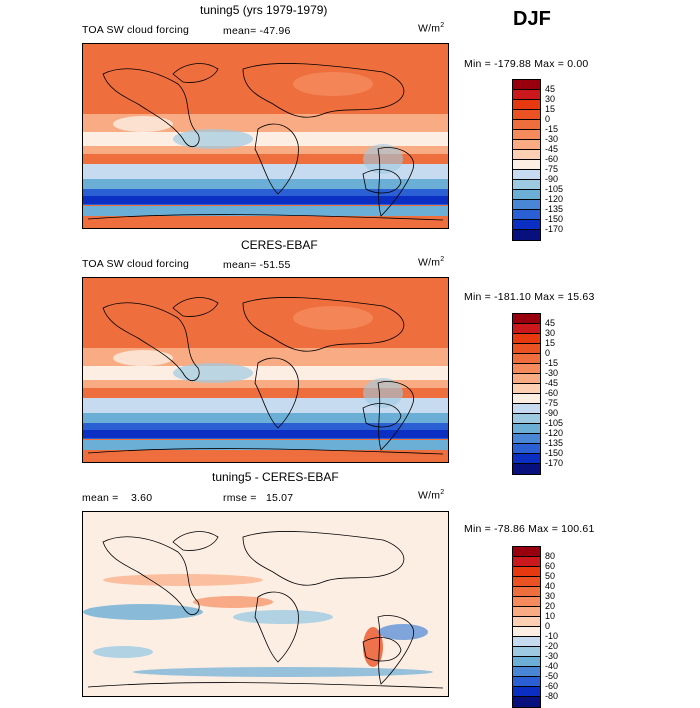 The width and height of the screenshot is (700, 708). What do you see at coordinates (552, 676) in the screenshot?
I see `colorbar-tick-label: -50` at bounding box center [552, 676].